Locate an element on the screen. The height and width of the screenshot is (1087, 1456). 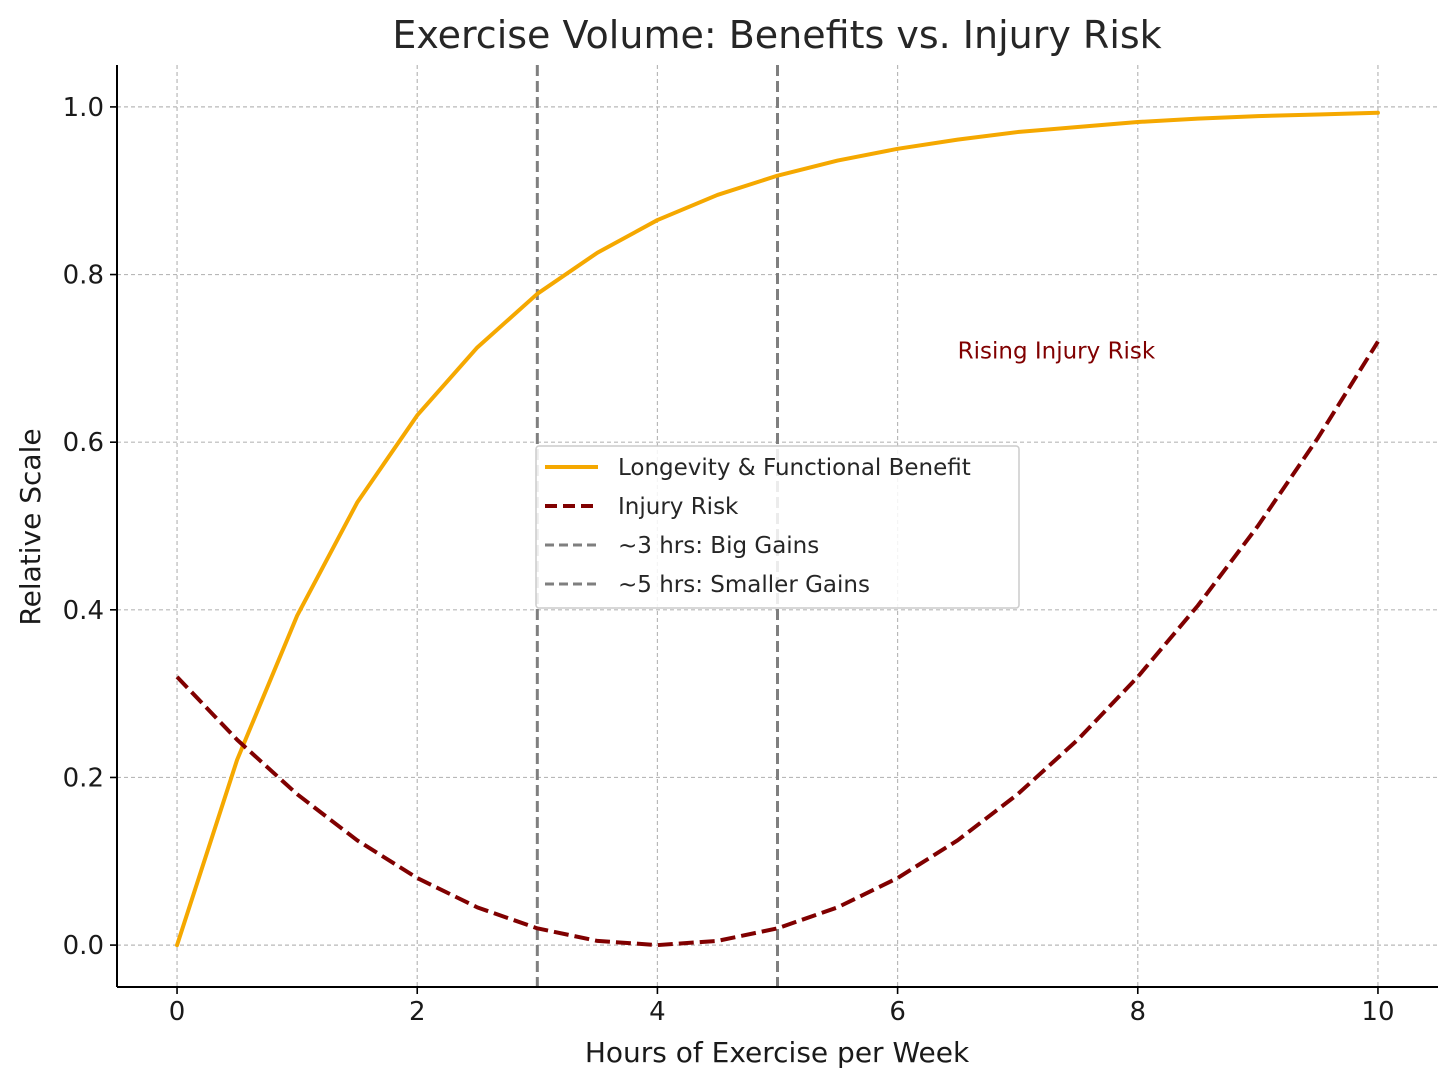
x-tick-label: 8 is located at coordinates (1137, 1012).